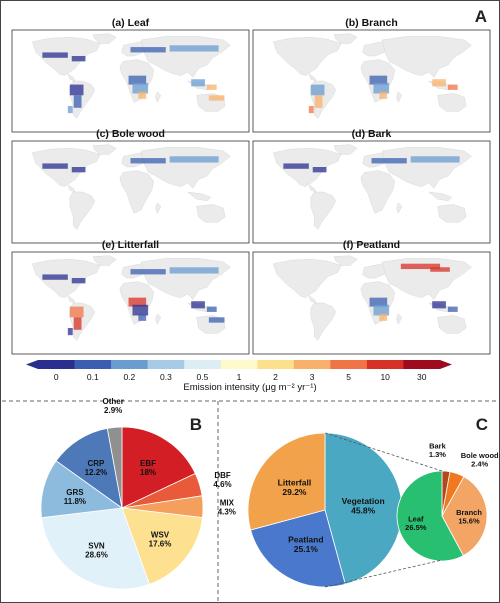 This screenshot has height=603, width=500. I want to click on pie-slice-name: MIX, so click(227, 502).